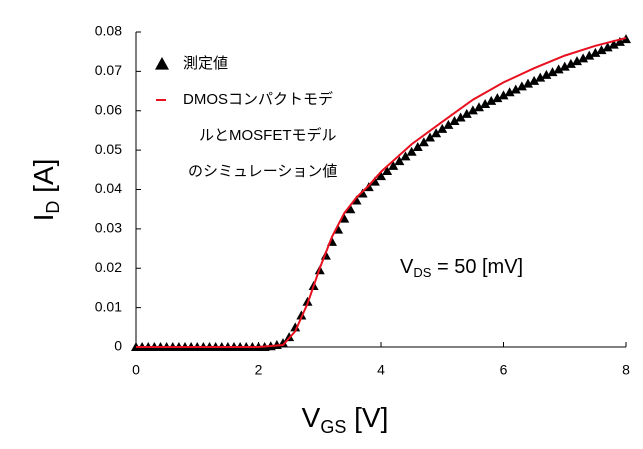 This screenshot has width=643, height=449. I want to click on x-tick-label: 0, so click(136, 370).